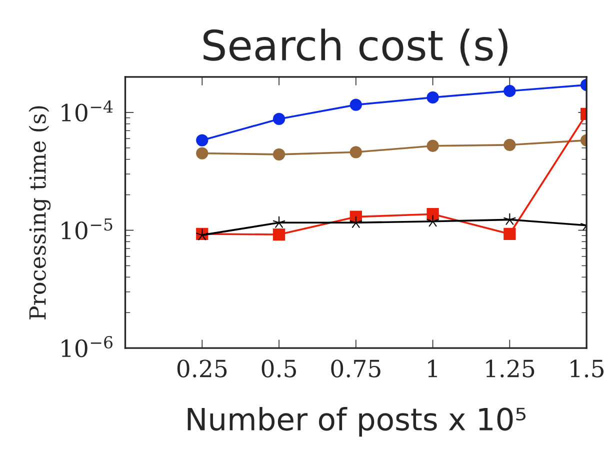 Image resolution: width=611 pixels, height=458 pixels. Describe the element at coordinates (39, 213) in the screenshot. I see `y-axis-title: Processing time (s)` at that location.